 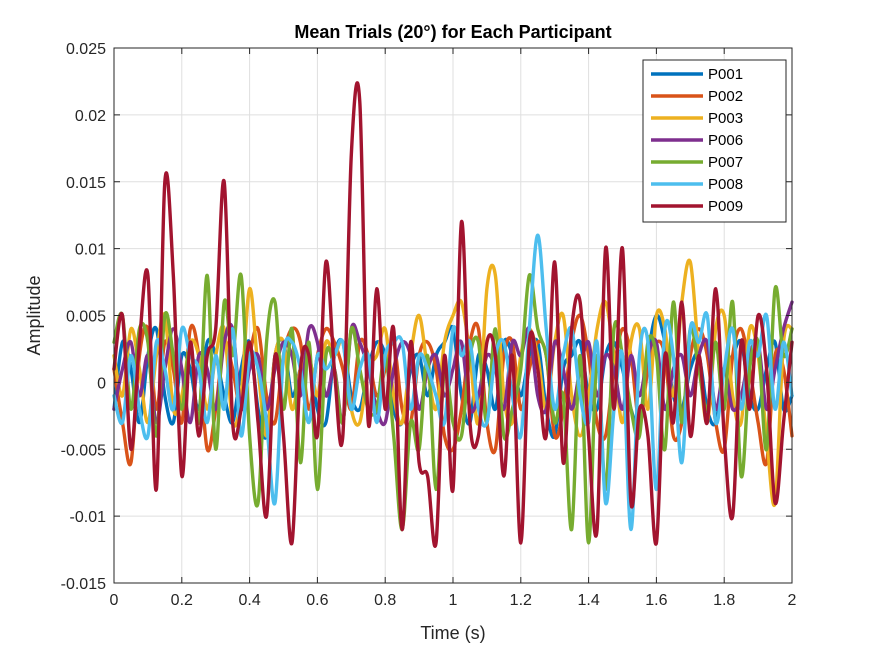 What do you see at coordinates (88, 517) in the screenshot?
I see `y-tick-label: -0.01` at bounding box center [88, 517].